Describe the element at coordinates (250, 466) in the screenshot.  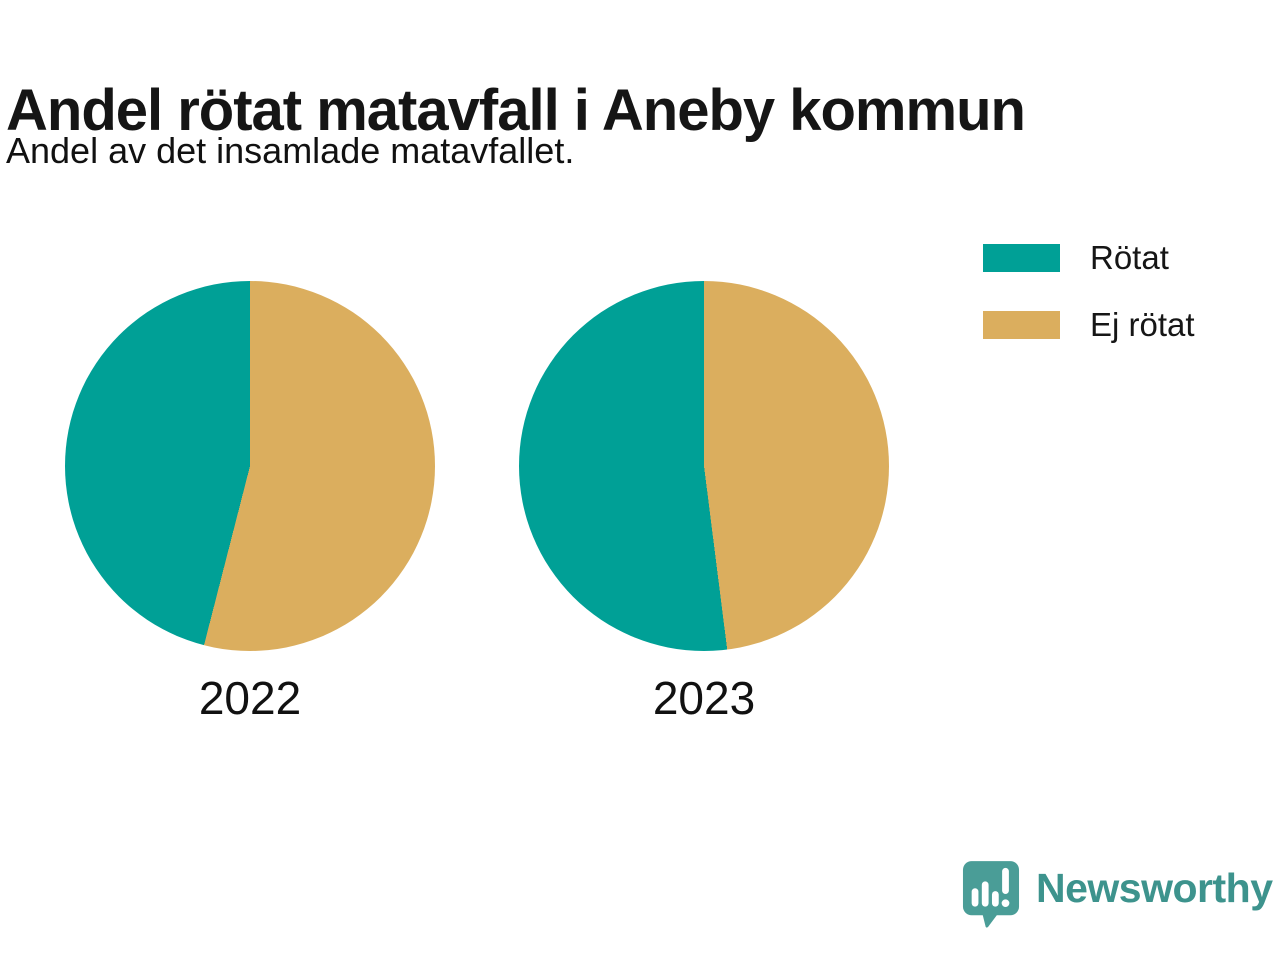
I see `pie-chart-2022` at that location.